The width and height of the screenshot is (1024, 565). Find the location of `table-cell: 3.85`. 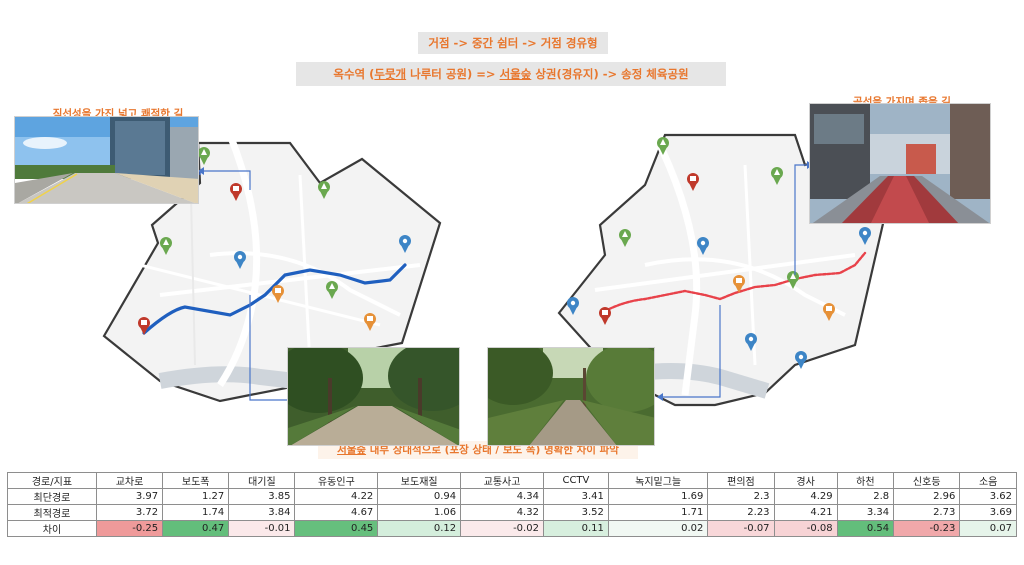

table-cell: 3.85 is located at coordinates (262, 496).